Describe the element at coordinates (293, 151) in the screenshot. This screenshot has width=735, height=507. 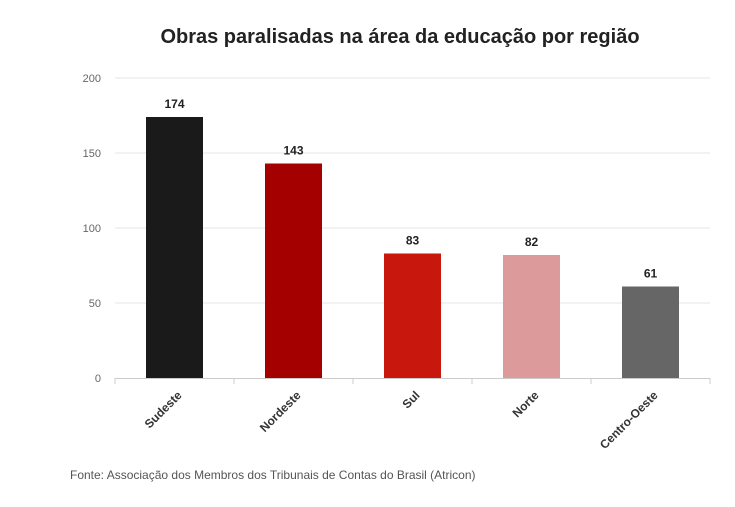
I see `value-label: 143` at that location.